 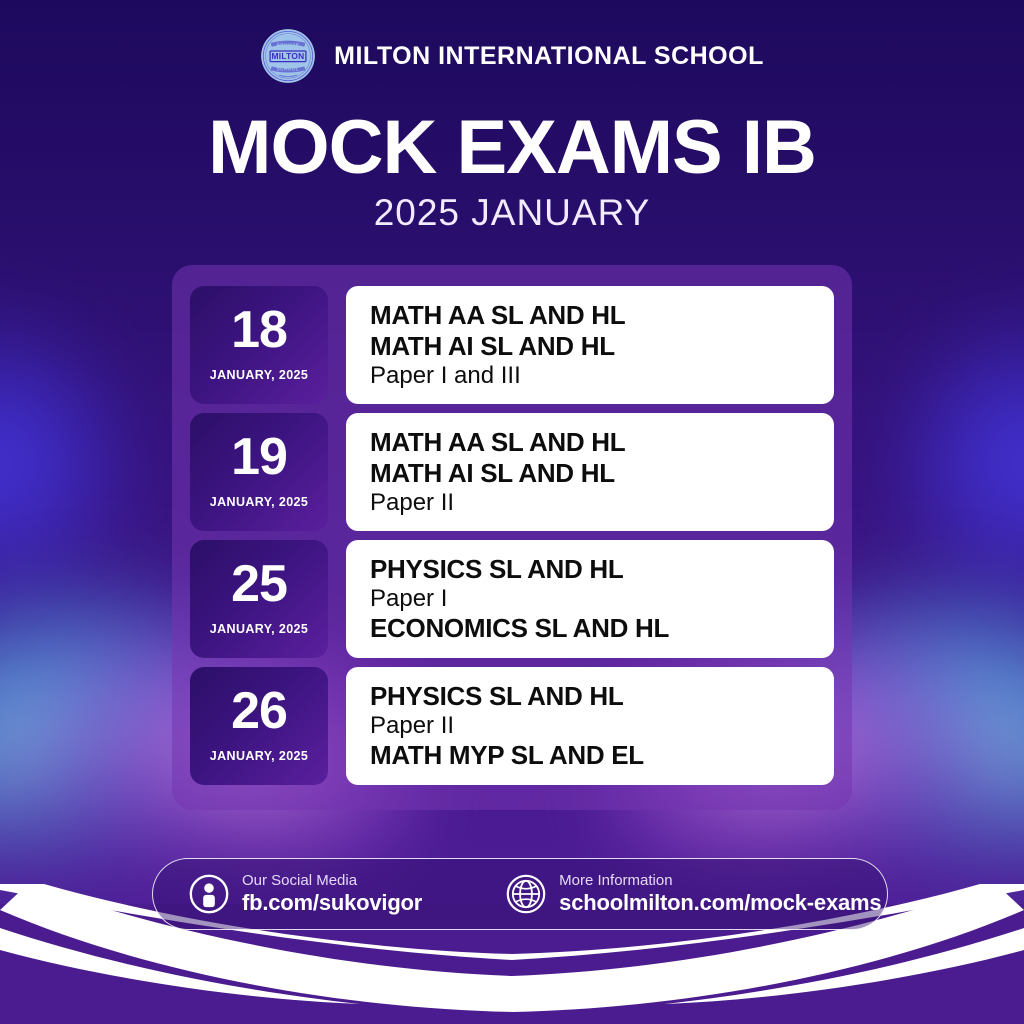 I want to click on exam-date-box: 19 JANUARY, 2025, so click(x=259, y=472).